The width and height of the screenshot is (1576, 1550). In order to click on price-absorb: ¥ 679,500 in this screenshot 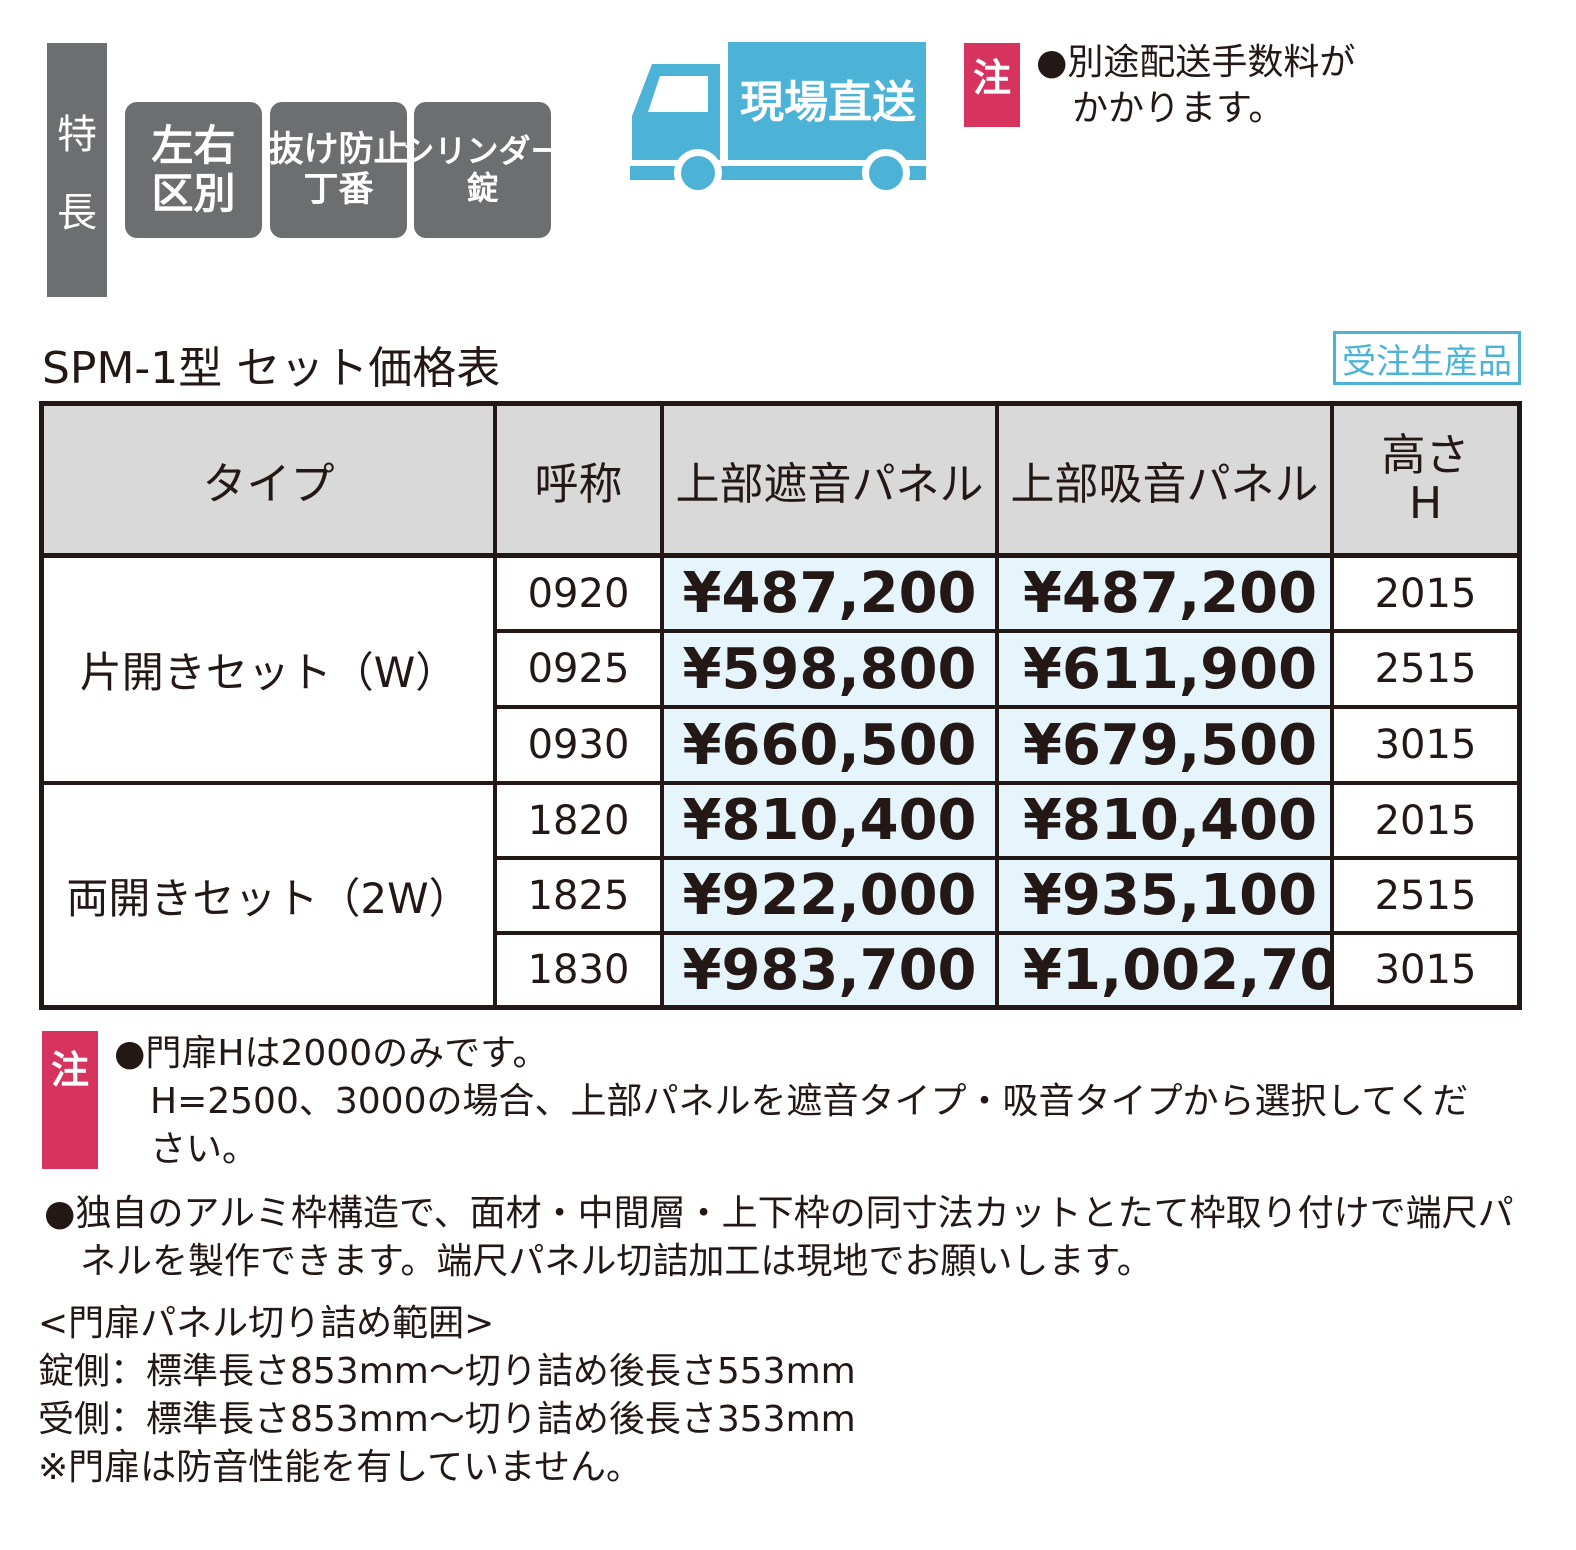, I will do `click(1164, 745)`.